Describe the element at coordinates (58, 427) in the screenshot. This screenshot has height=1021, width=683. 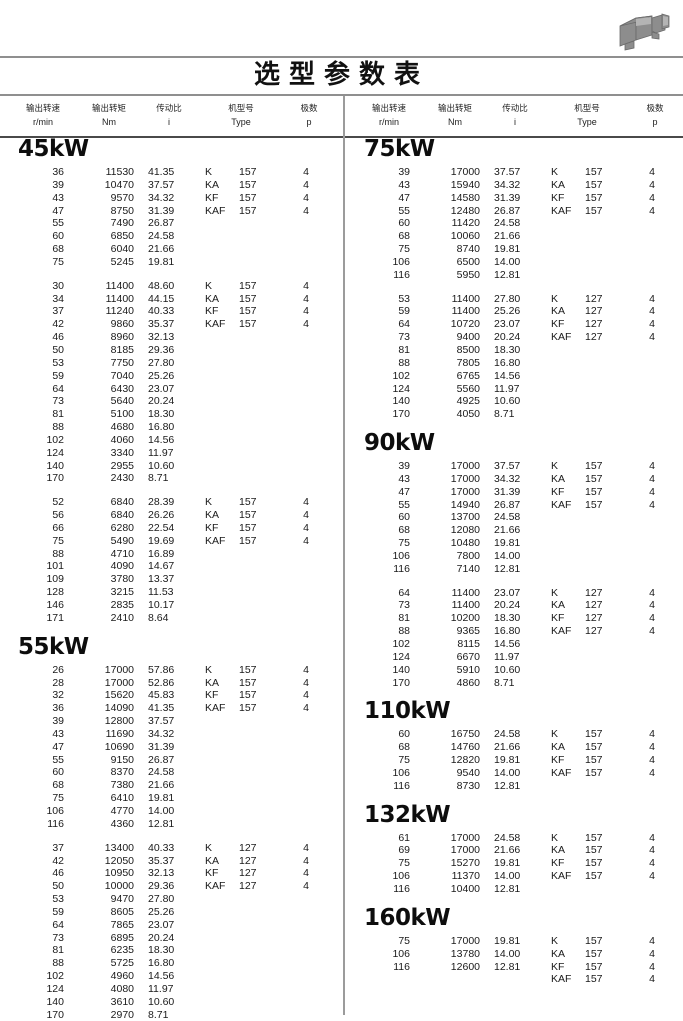
I see `cell-output-speed: 88` at that location.